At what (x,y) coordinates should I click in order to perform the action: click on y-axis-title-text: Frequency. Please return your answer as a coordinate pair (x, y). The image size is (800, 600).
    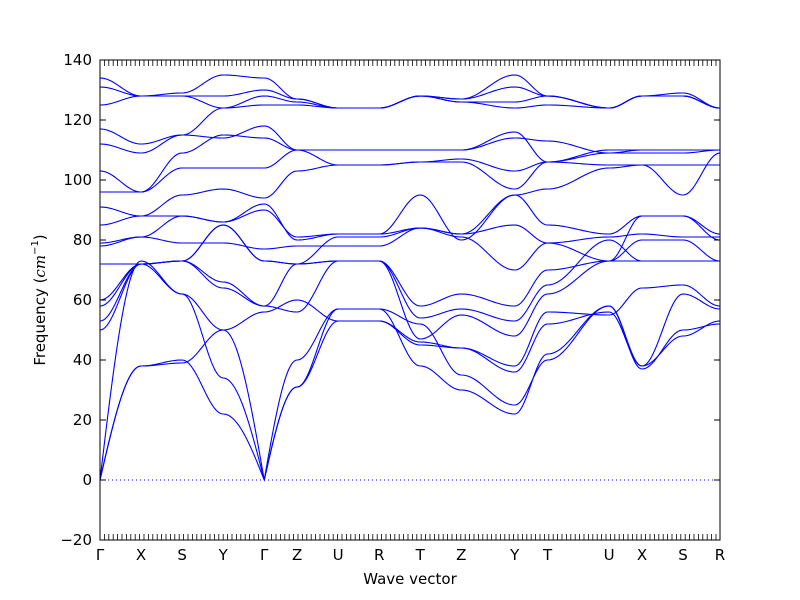
    Looking at the image, I should click on (40, 327).